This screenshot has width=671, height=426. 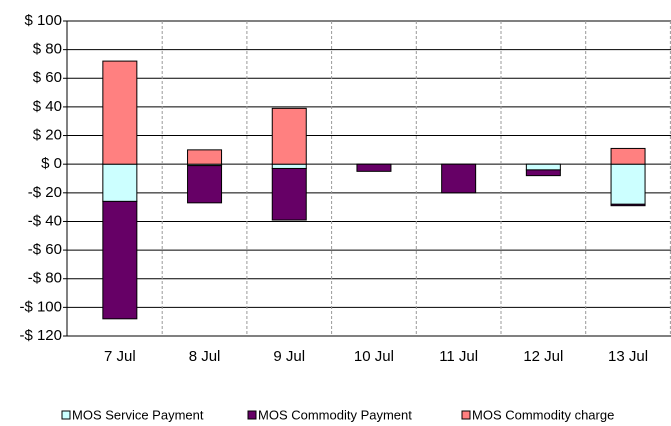 I want to click on x-tick-label: 11 Jul, so click(x=458, y=356).